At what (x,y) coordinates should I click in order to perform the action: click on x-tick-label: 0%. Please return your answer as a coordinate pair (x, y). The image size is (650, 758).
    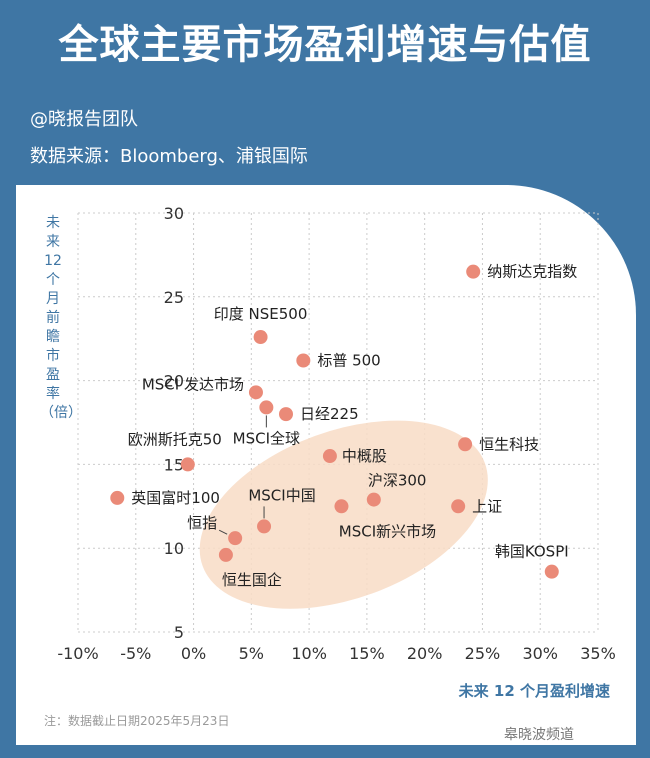
    Looking at the image, I should click on (193, 653).